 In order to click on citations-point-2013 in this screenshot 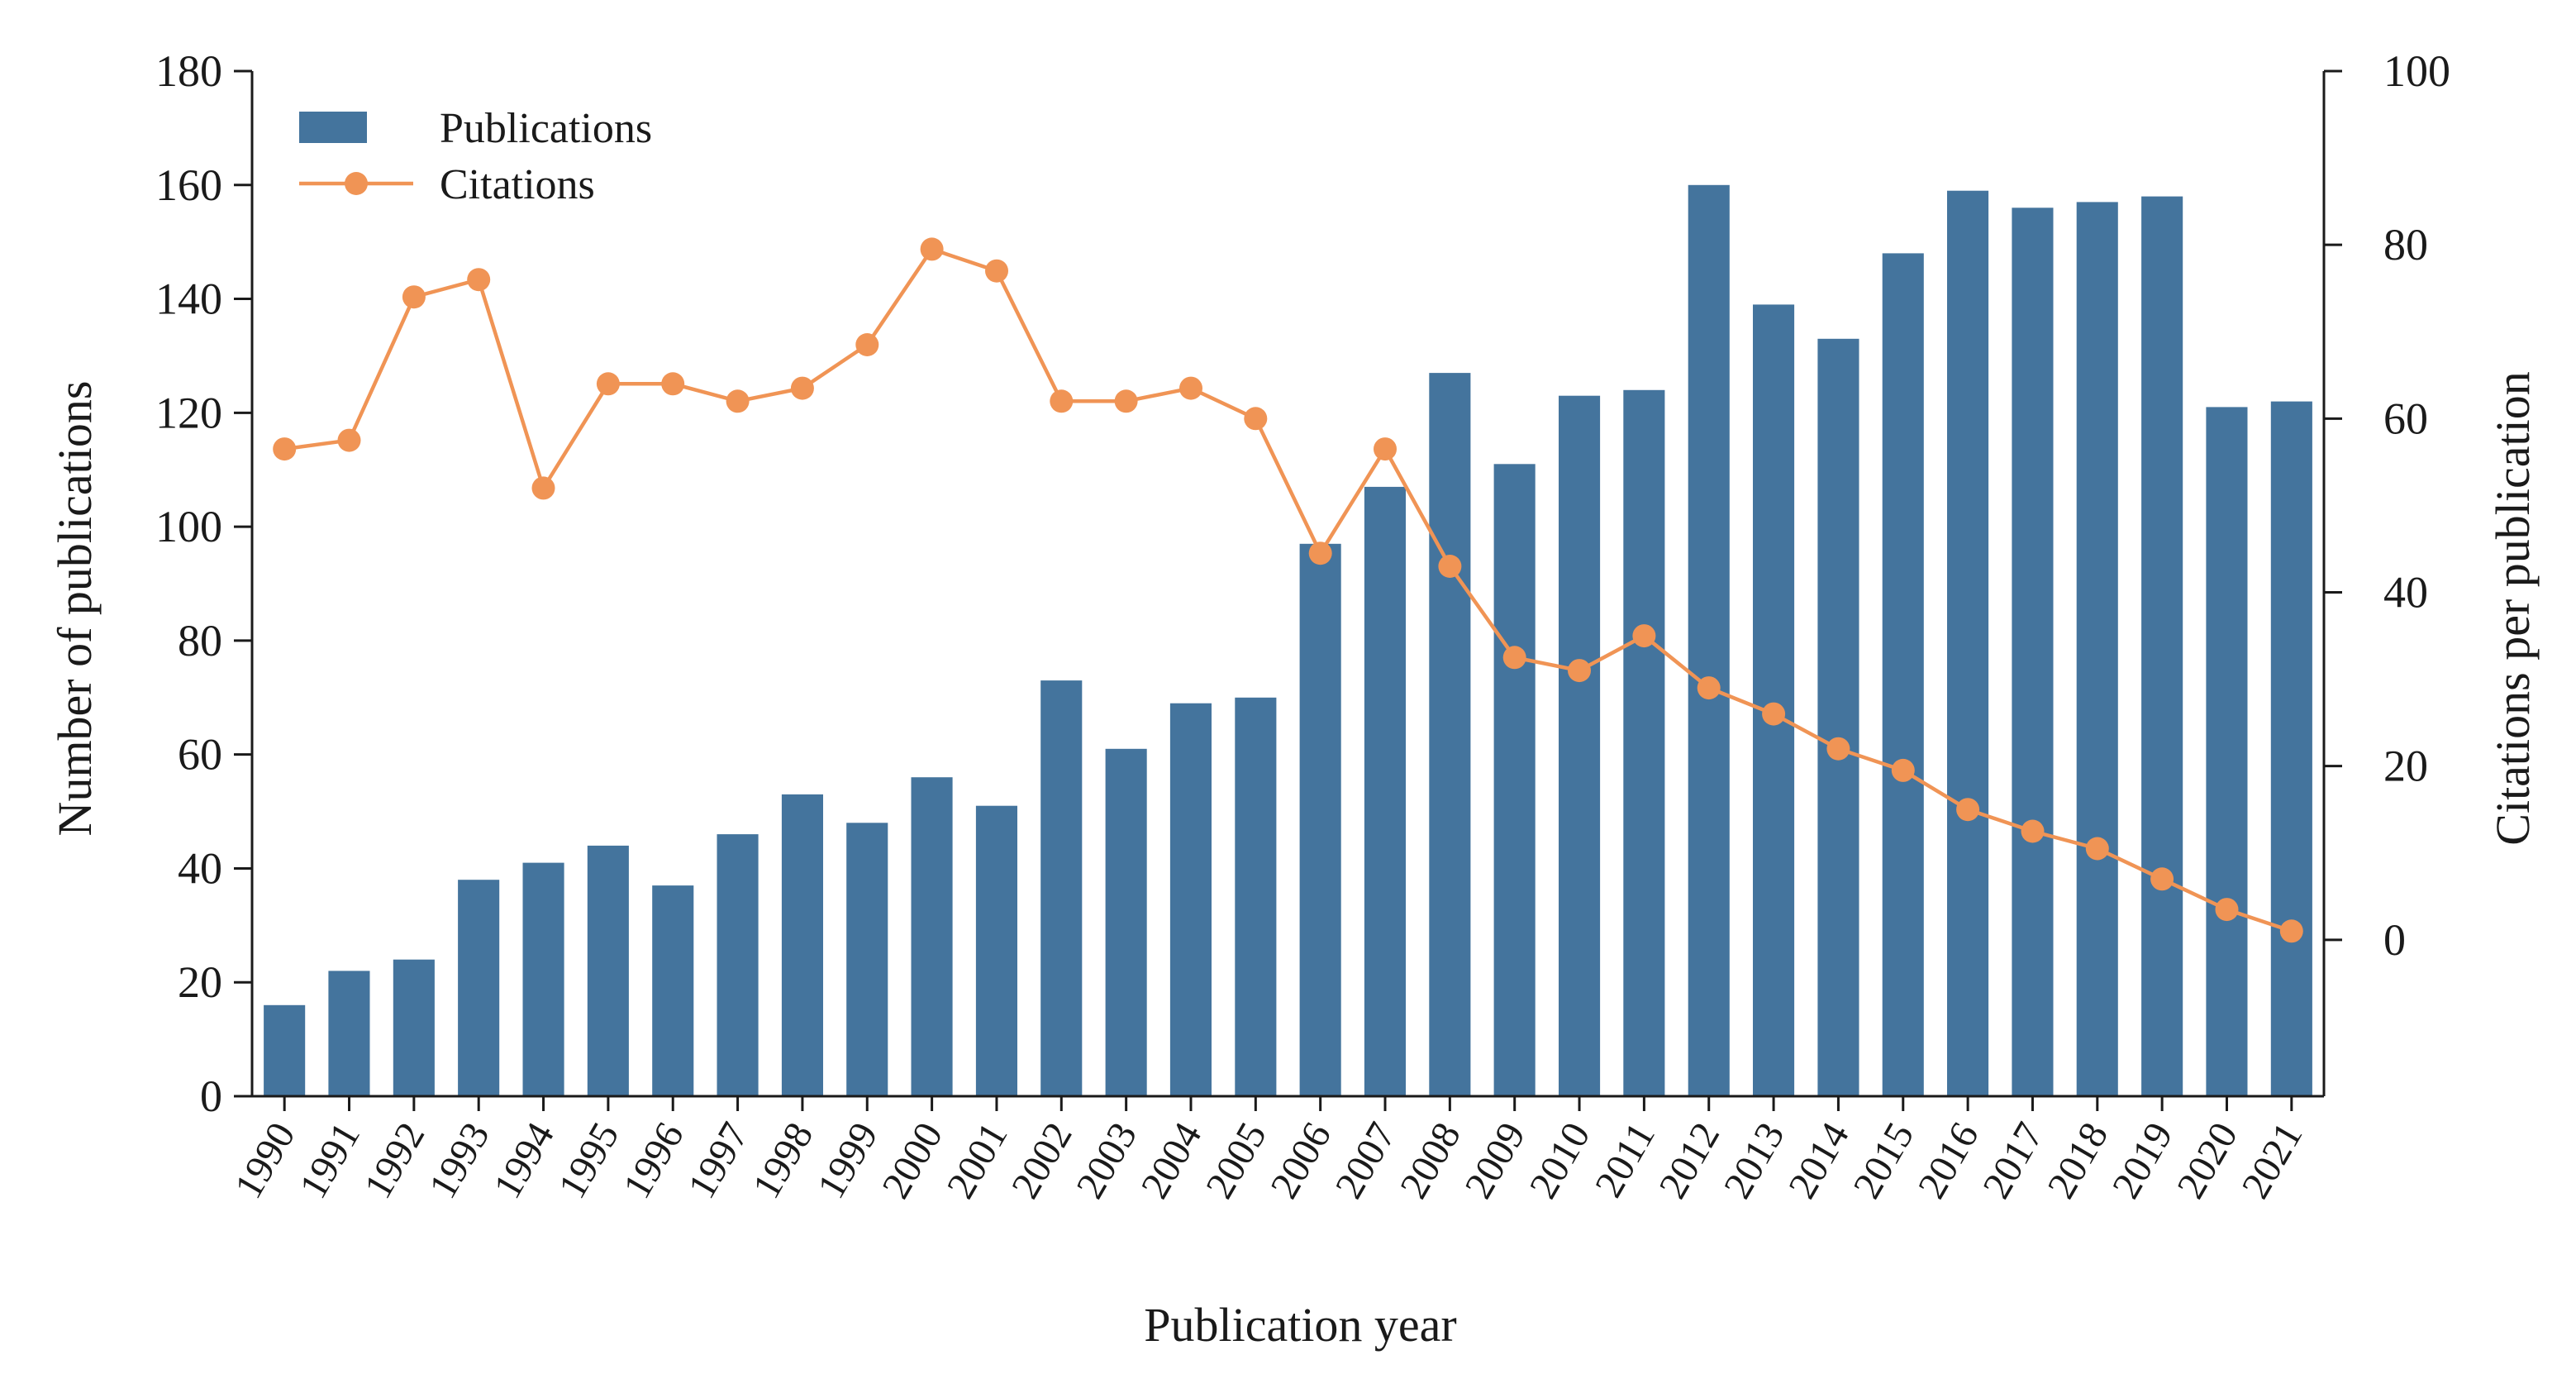, I will do `click(1774, 714)`.